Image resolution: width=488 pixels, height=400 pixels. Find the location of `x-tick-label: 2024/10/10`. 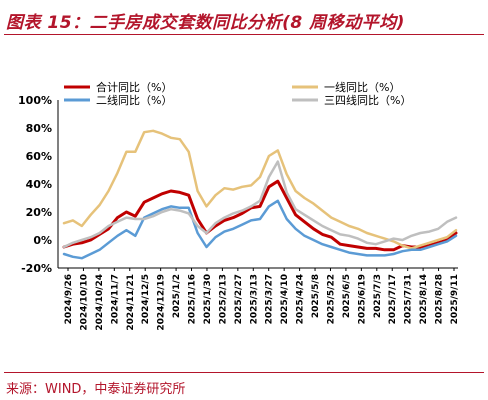

x-tick-label: 2024/10/10 is located at coordinates (84, 302).